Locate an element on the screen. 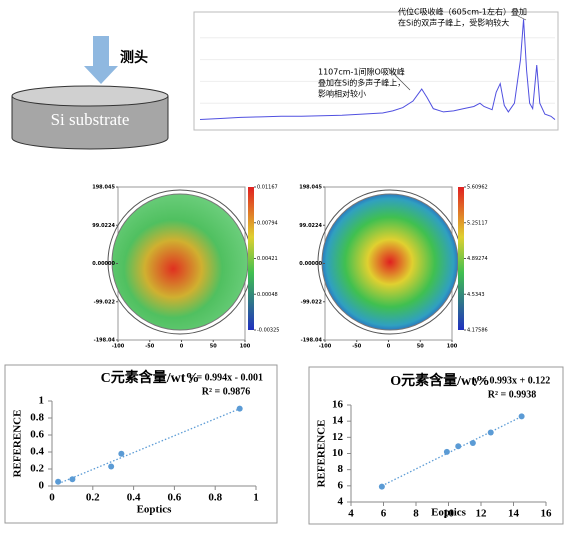  x-tick-label: 0.2 is located at coordinates (93, 498).